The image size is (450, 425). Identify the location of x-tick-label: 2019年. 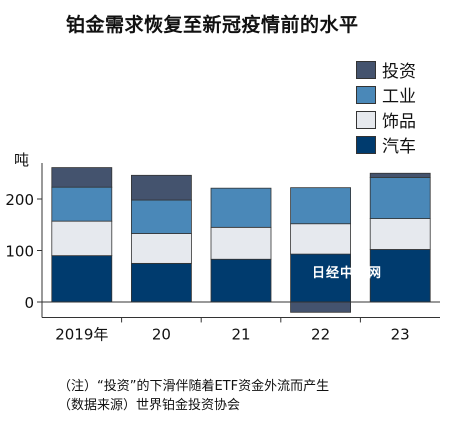
(81, 334).